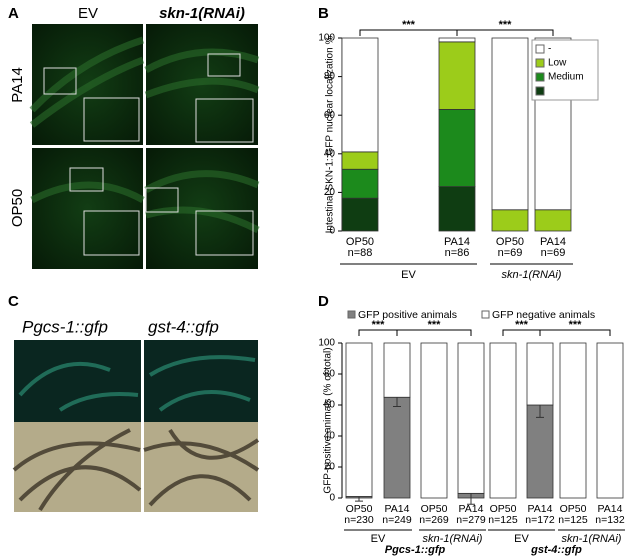  Describe the element at coordinates (610, 520) in the screenshot. I see `x-tick-count: n=132` at that location.